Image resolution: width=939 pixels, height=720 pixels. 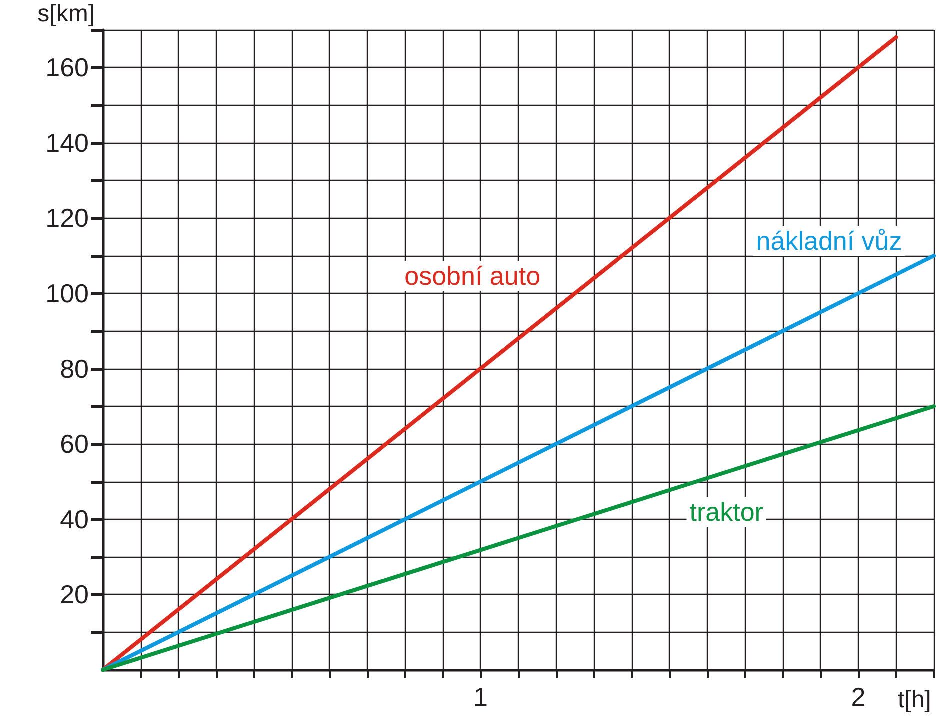 I want to click on x-axis-title: t[h], so click(x=915, y=700).